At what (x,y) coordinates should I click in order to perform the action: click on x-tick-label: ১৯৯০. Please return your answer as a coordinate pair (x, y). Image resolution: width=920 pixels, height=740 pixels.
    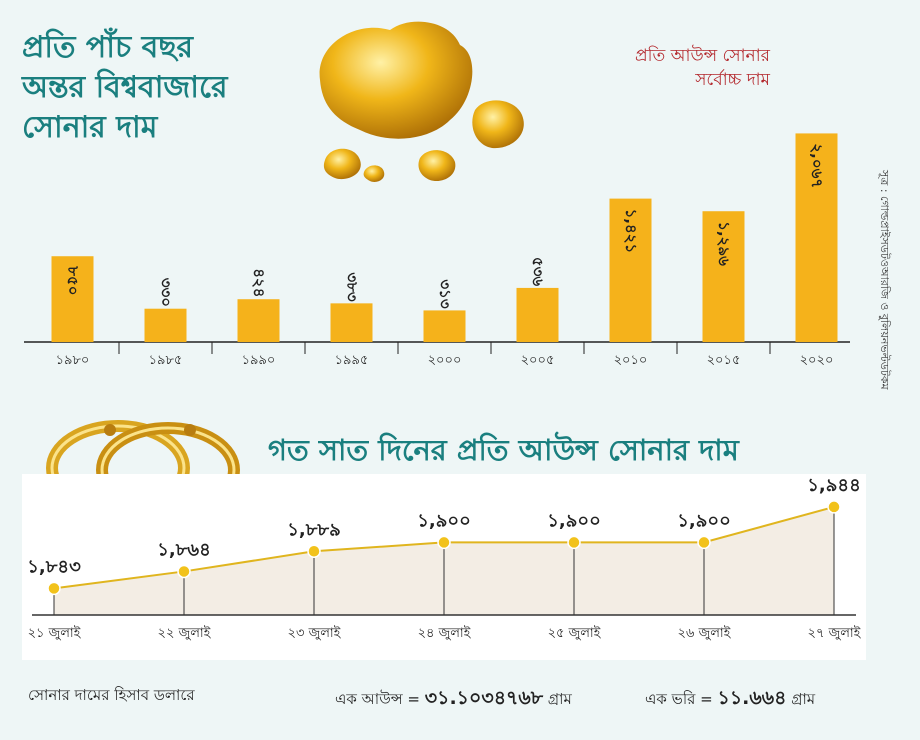
    Looking at the image, I should click on (259, 360).